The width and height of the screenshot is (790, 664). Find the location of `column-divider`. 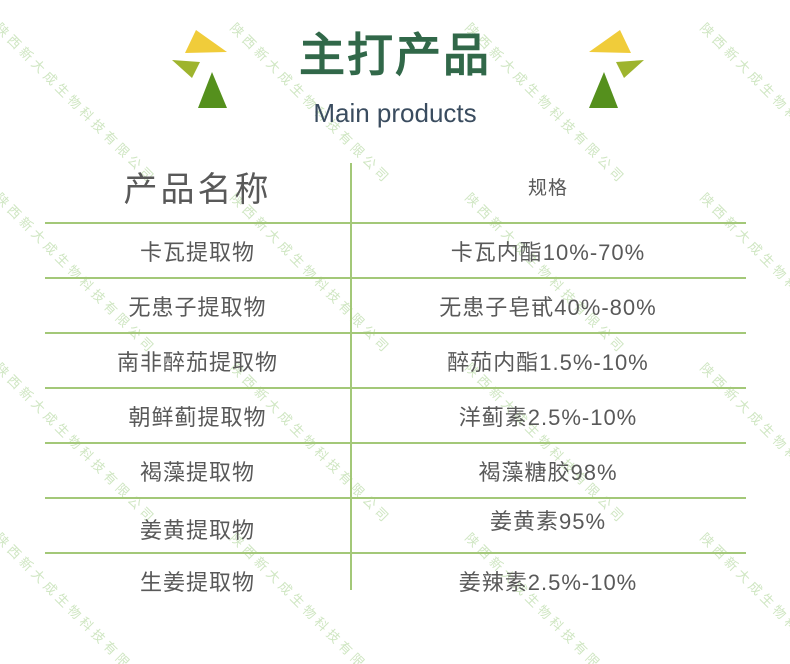

column-divider is located at coordinates (351, 376).